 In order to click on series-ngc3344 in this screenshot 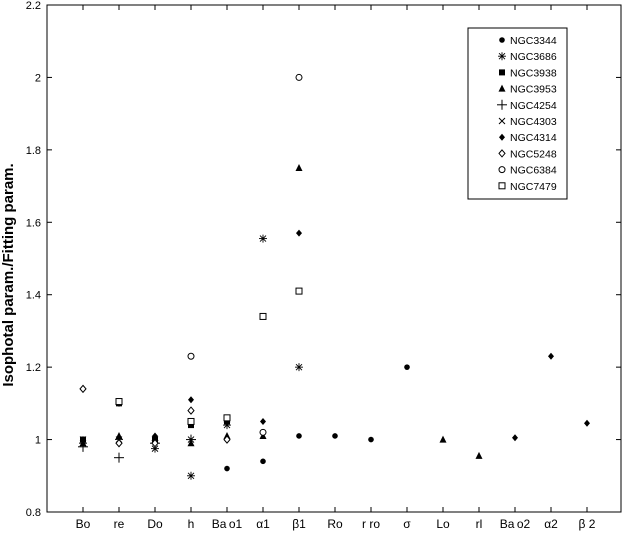, I will do `click(317, 418)`.